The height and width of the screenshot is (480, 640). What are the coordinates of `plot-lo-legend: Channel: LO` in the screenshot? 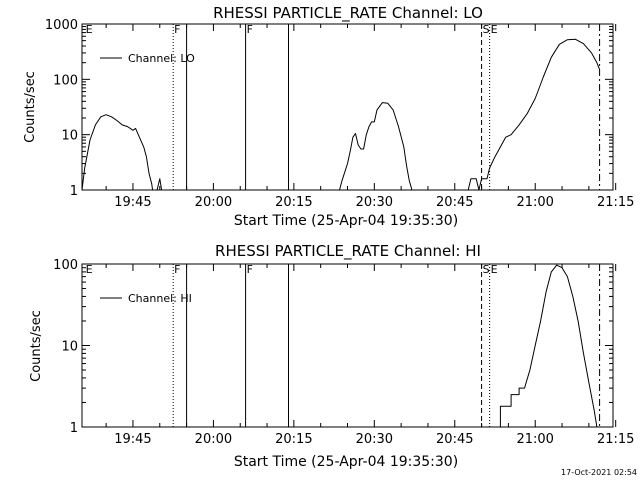 It's located at (147, 58).